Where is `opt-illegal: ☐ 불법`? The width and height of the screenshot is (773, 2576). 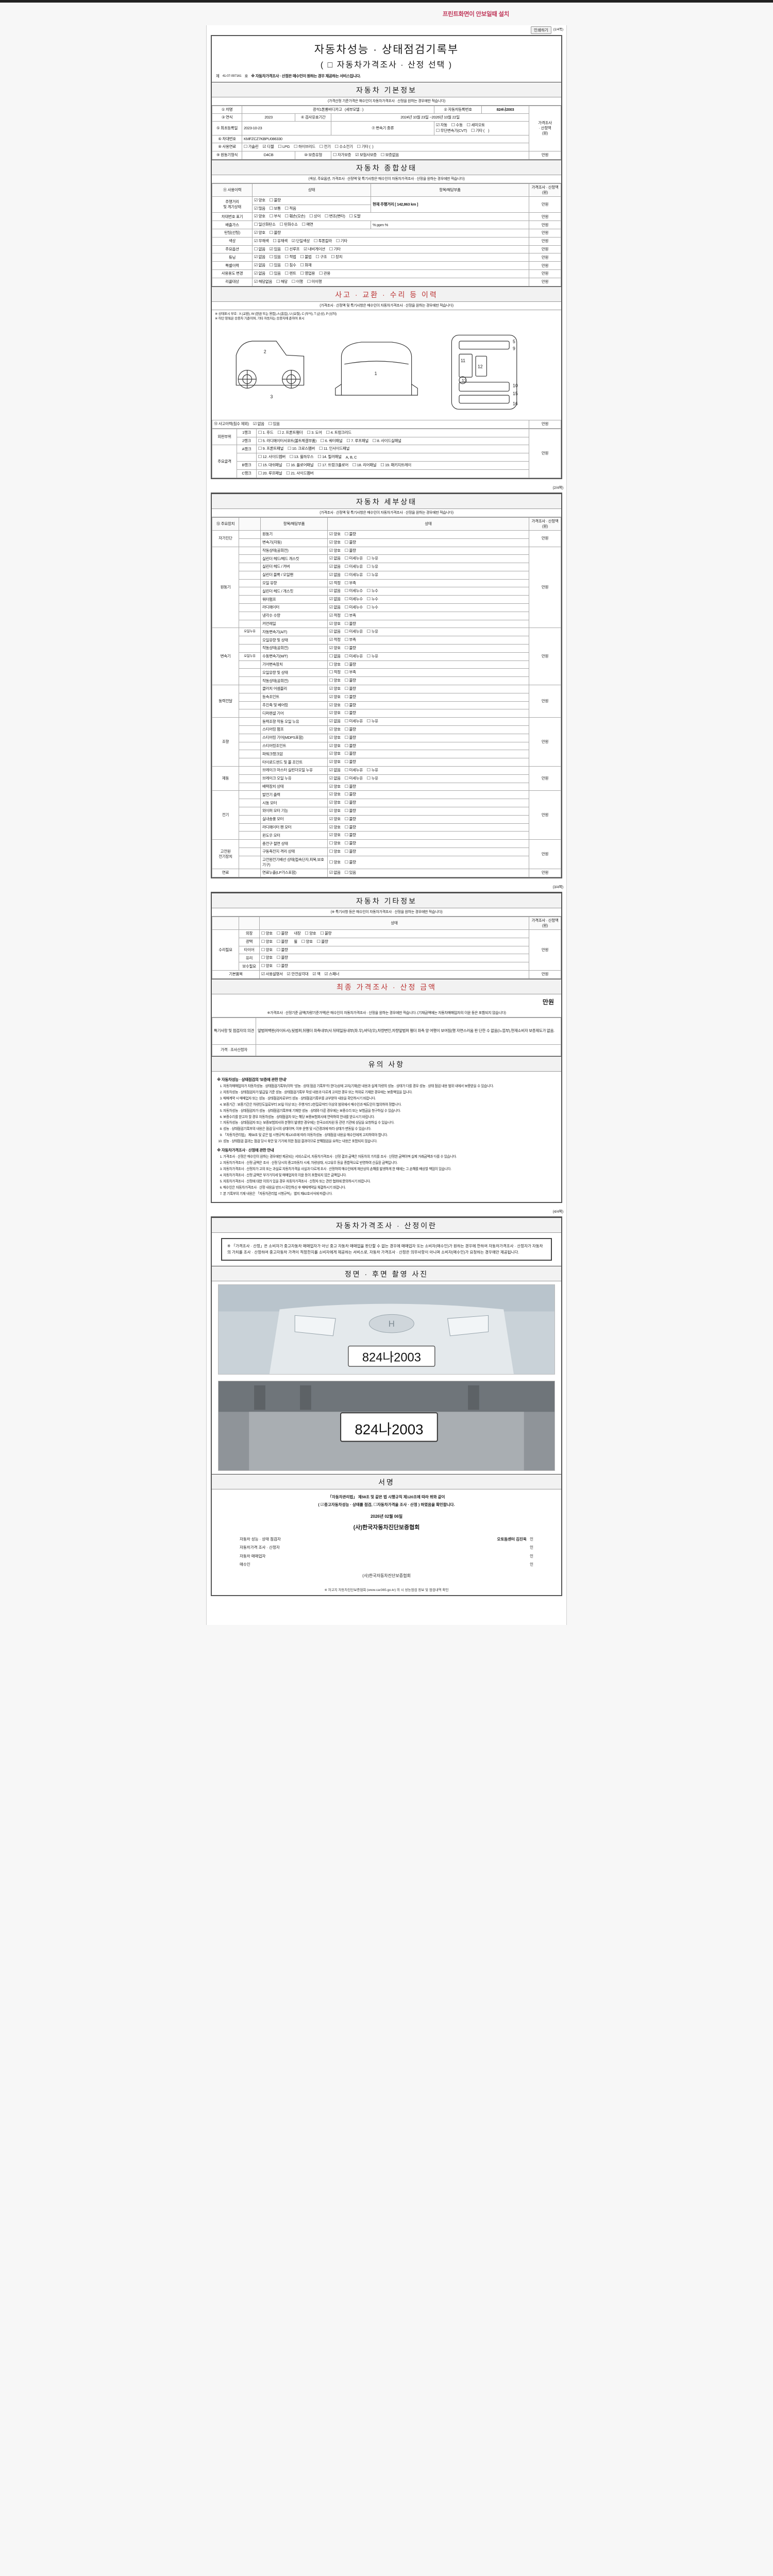
opt-illegal: ☐ 불법 is located at coordinates (306, 257).